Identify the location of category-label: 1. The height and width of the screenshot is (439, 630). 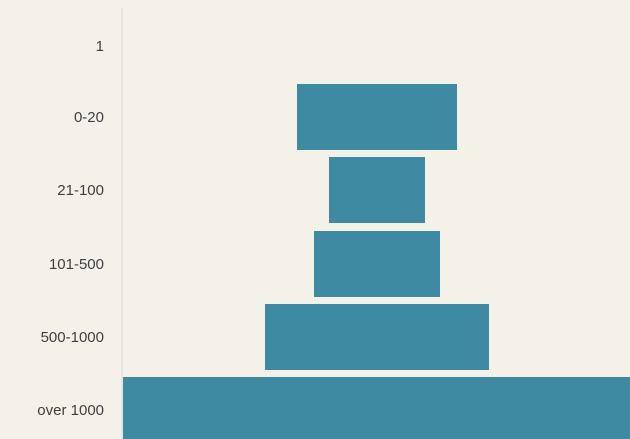
(100, 46).